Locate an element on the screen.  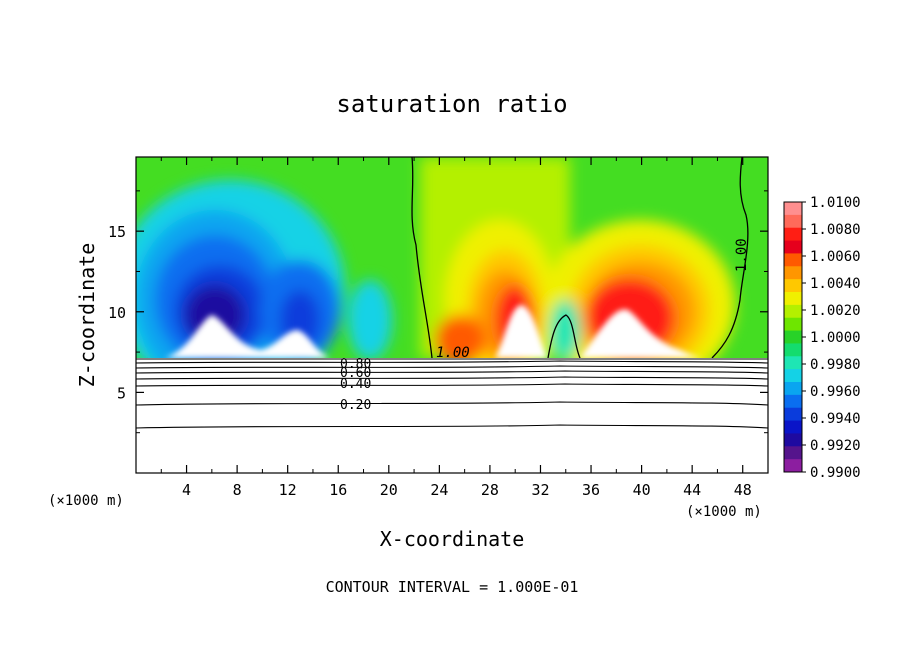
x-tick-label: 48 is located at coordinates (743, 490).